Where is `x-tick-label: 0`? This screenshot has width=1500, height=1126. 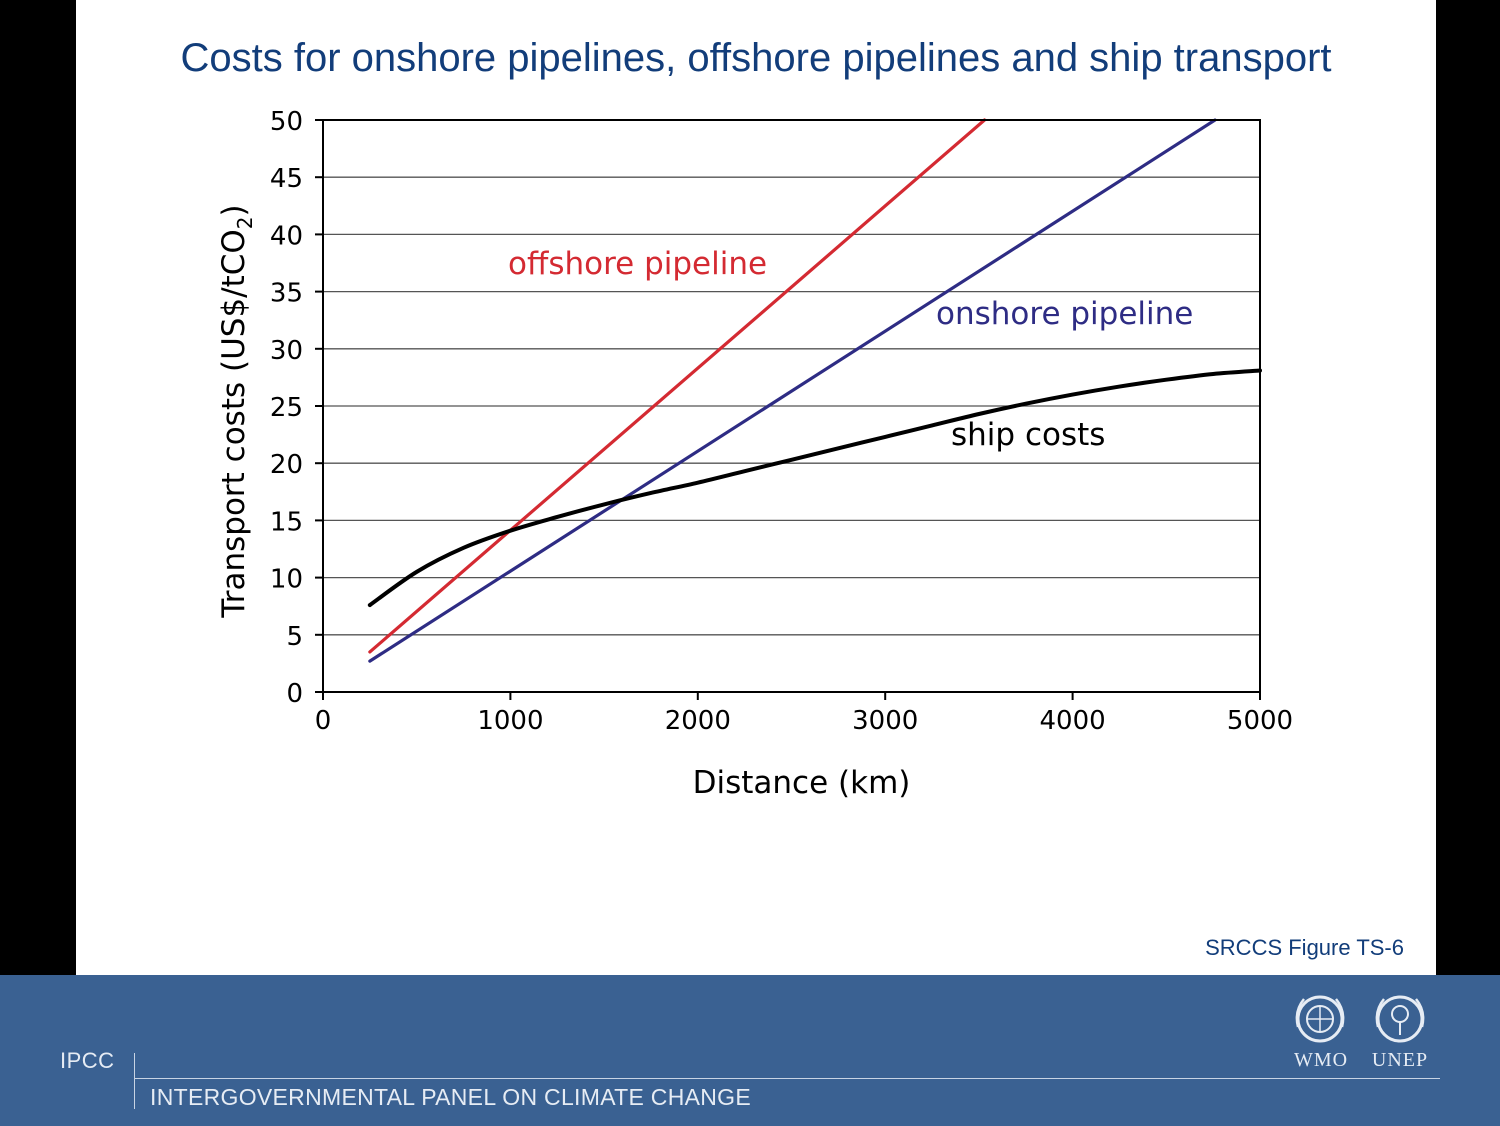 x-tick-label: 0 is located at coordinates (323, 721).